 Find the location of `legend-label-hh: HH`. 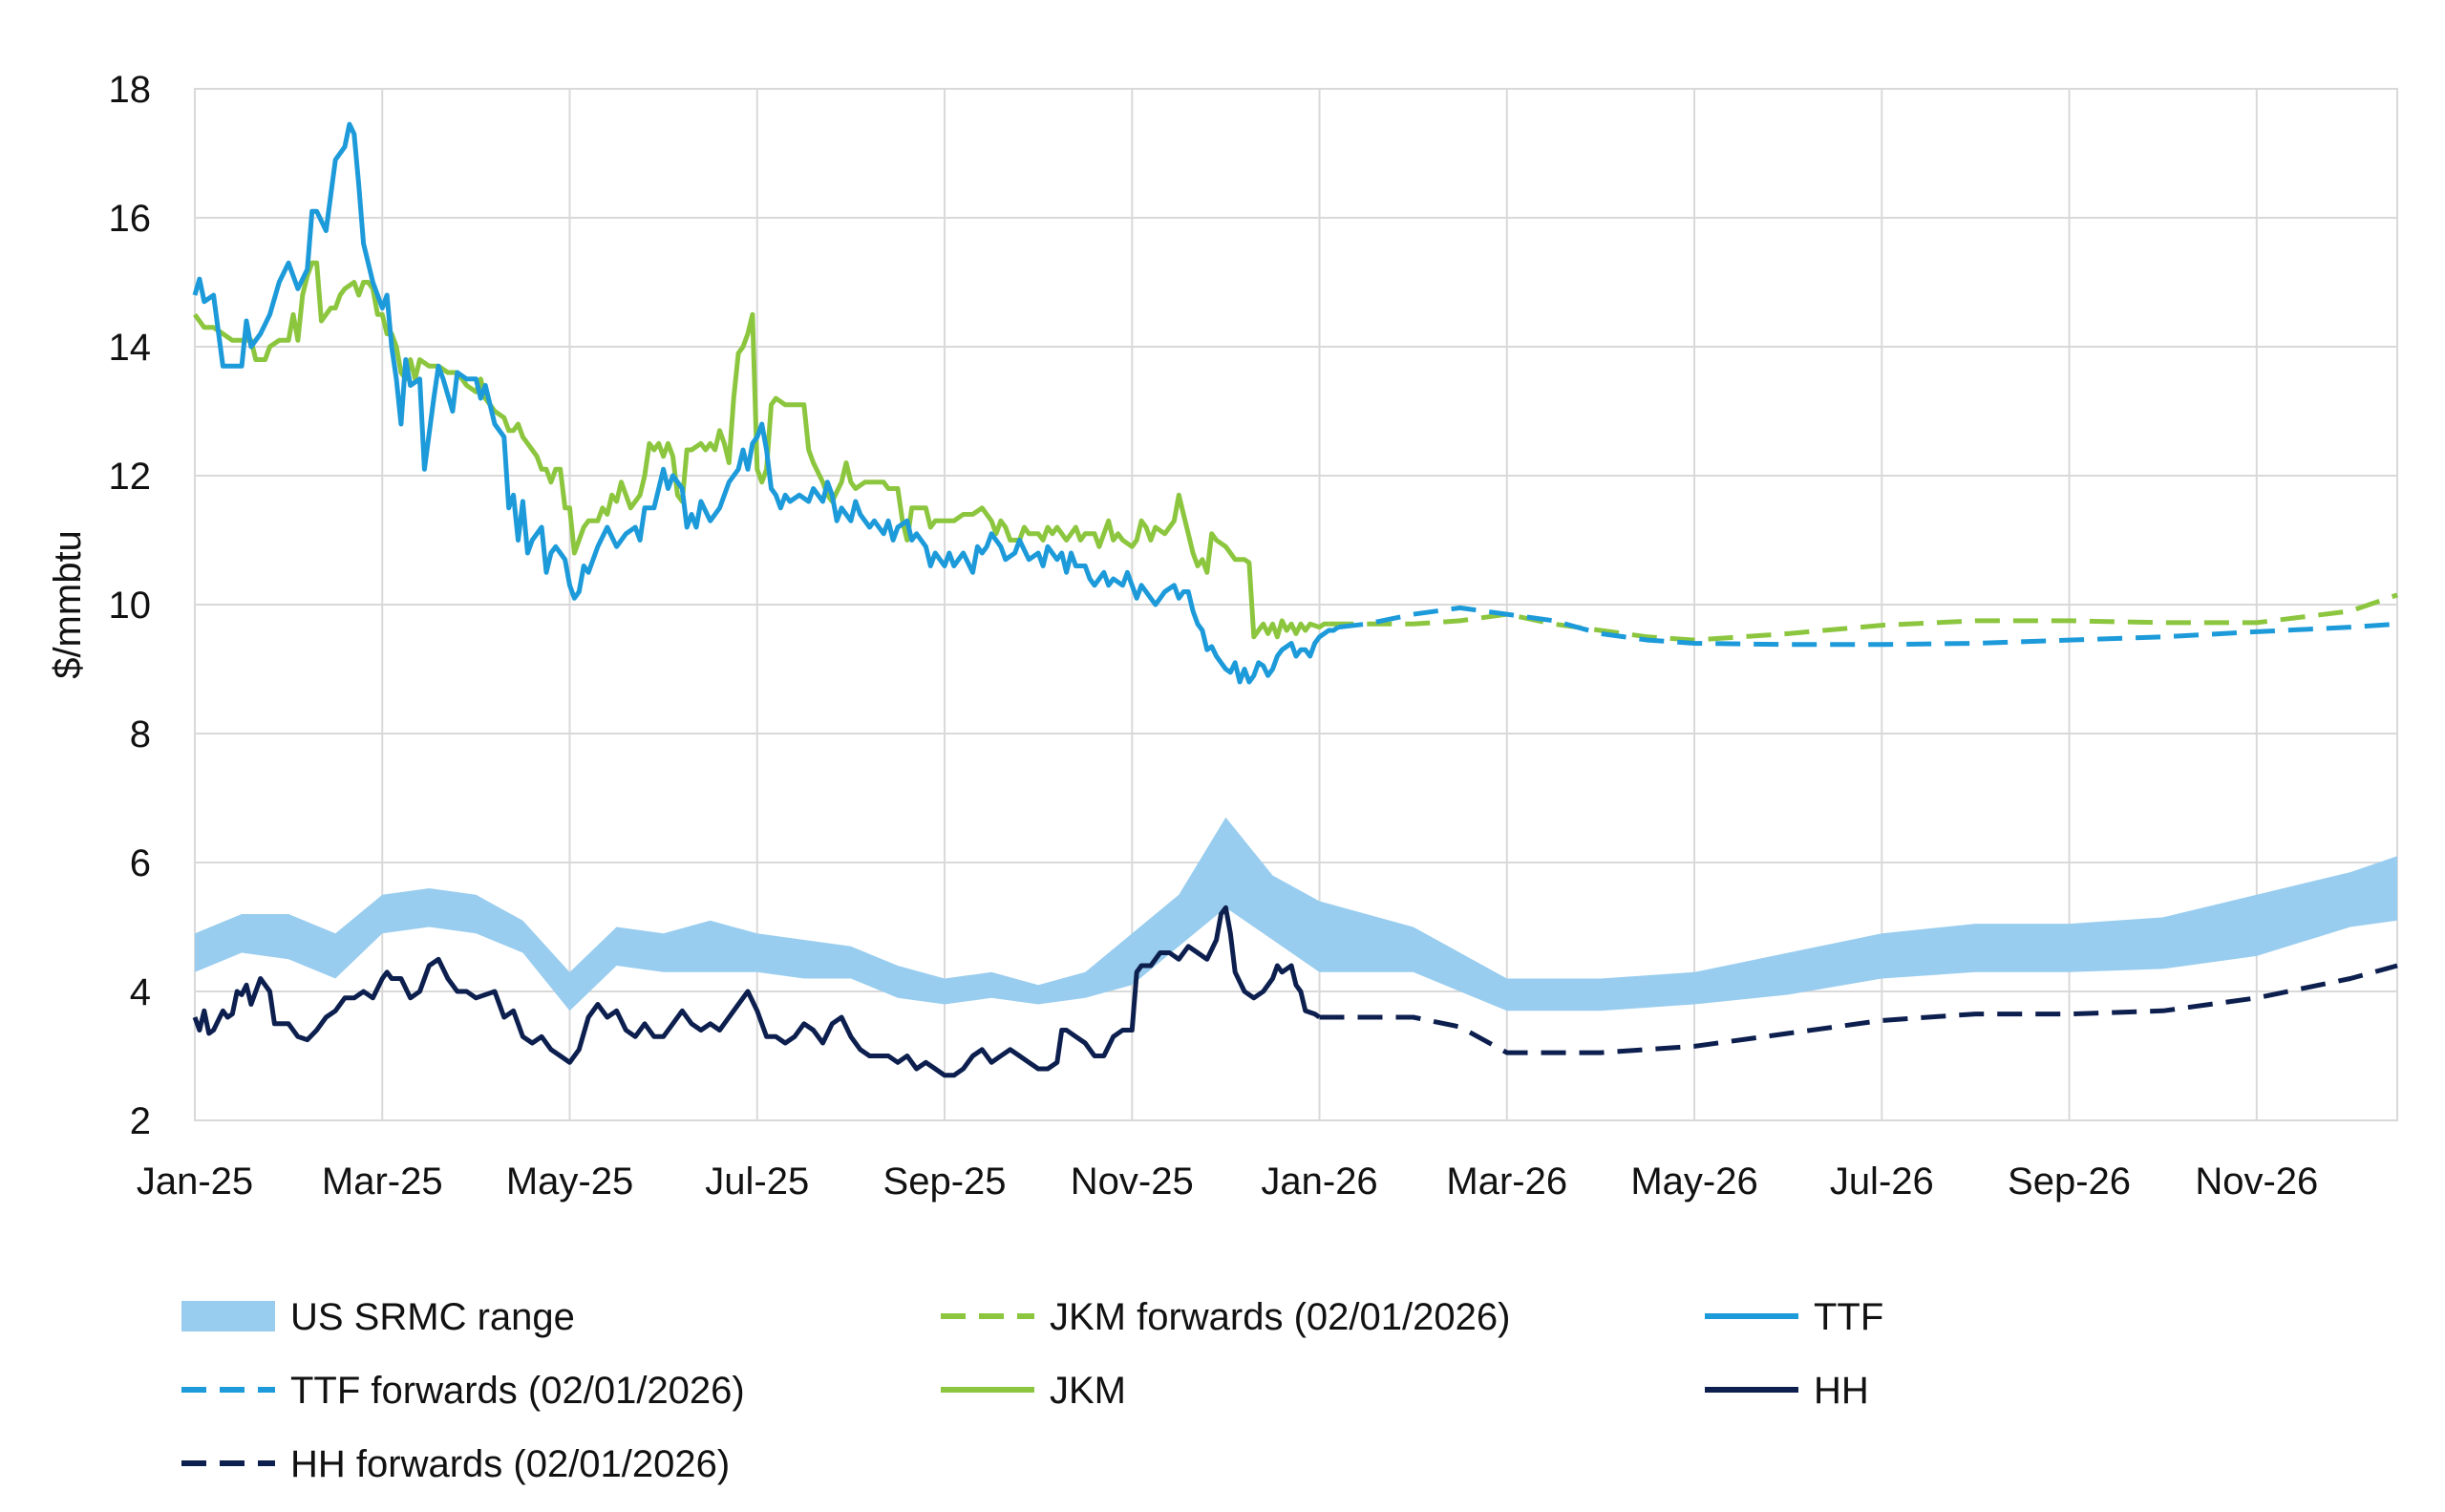

legend-label-hh: HH is located at coordinates (1842, 1391).